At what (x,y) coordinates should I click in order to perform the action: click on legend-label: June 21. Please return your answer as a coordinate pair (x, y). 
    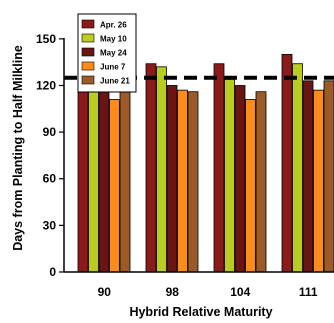
    Looking at the image, I should click on (115, 81).